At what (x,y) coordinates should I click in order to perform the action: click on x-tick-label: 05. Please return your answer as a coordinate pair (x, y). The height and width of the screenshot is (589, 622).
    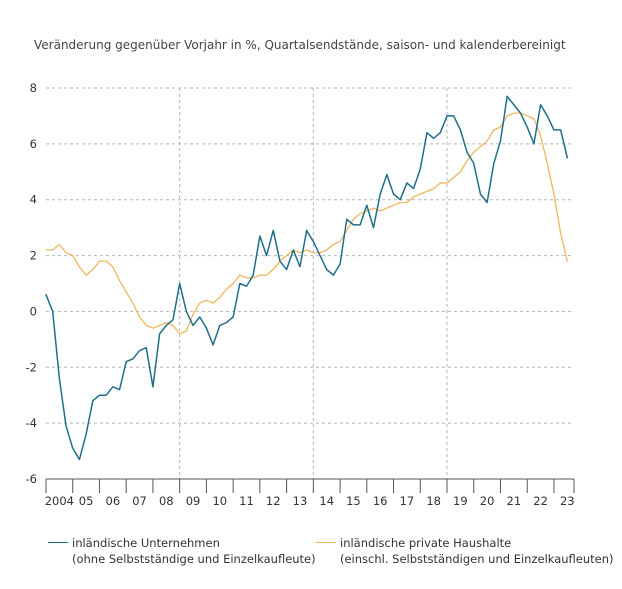
    Looking at the image, I should click on (86, 501).